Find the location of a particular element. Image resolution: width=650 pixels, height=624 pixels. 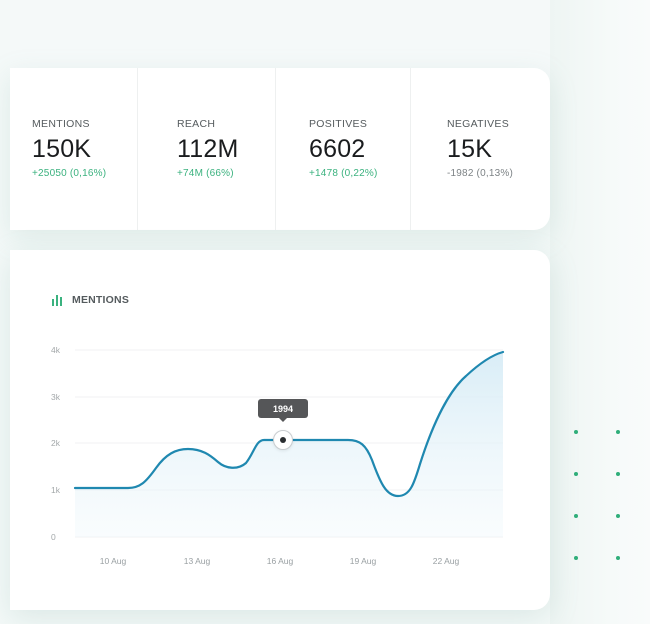

stat-negatives: NEGATIVES 15K -1982 (0,13%) is located at coordinates (480, 149).